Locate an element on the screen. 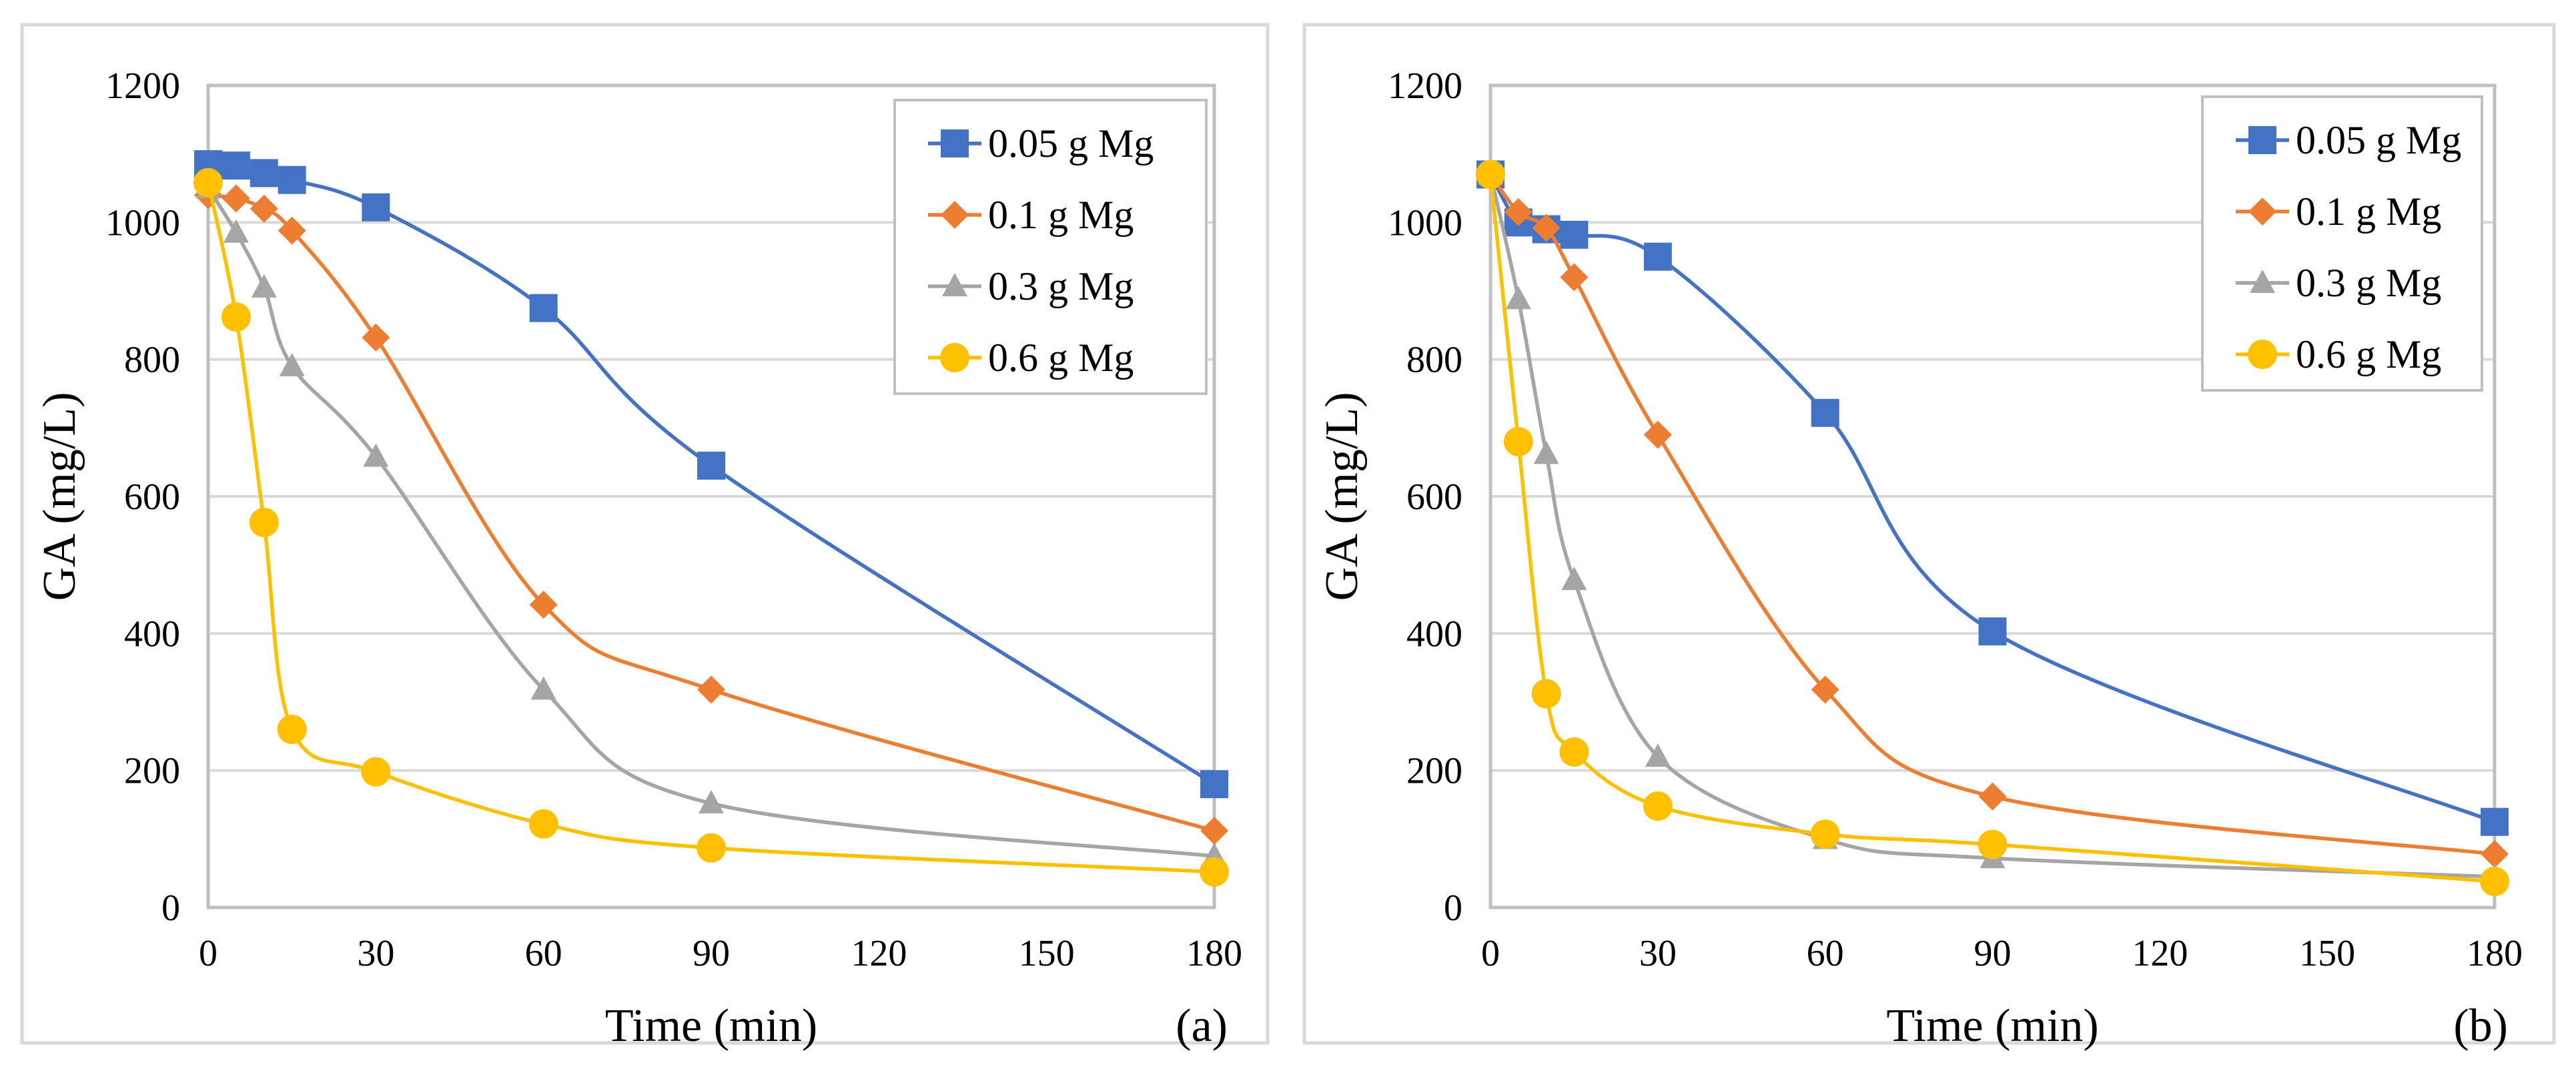  y-tick-label: 200 is located at coordinates (152, 771).